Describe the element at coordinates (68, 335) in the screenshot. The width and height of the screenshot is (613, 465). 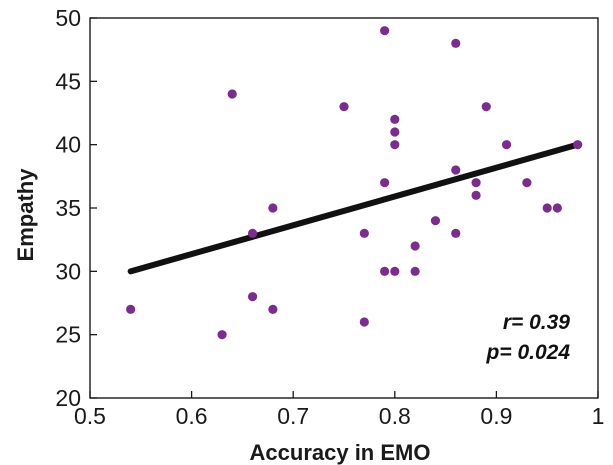
I see `y-tick-label: 25` at that location.